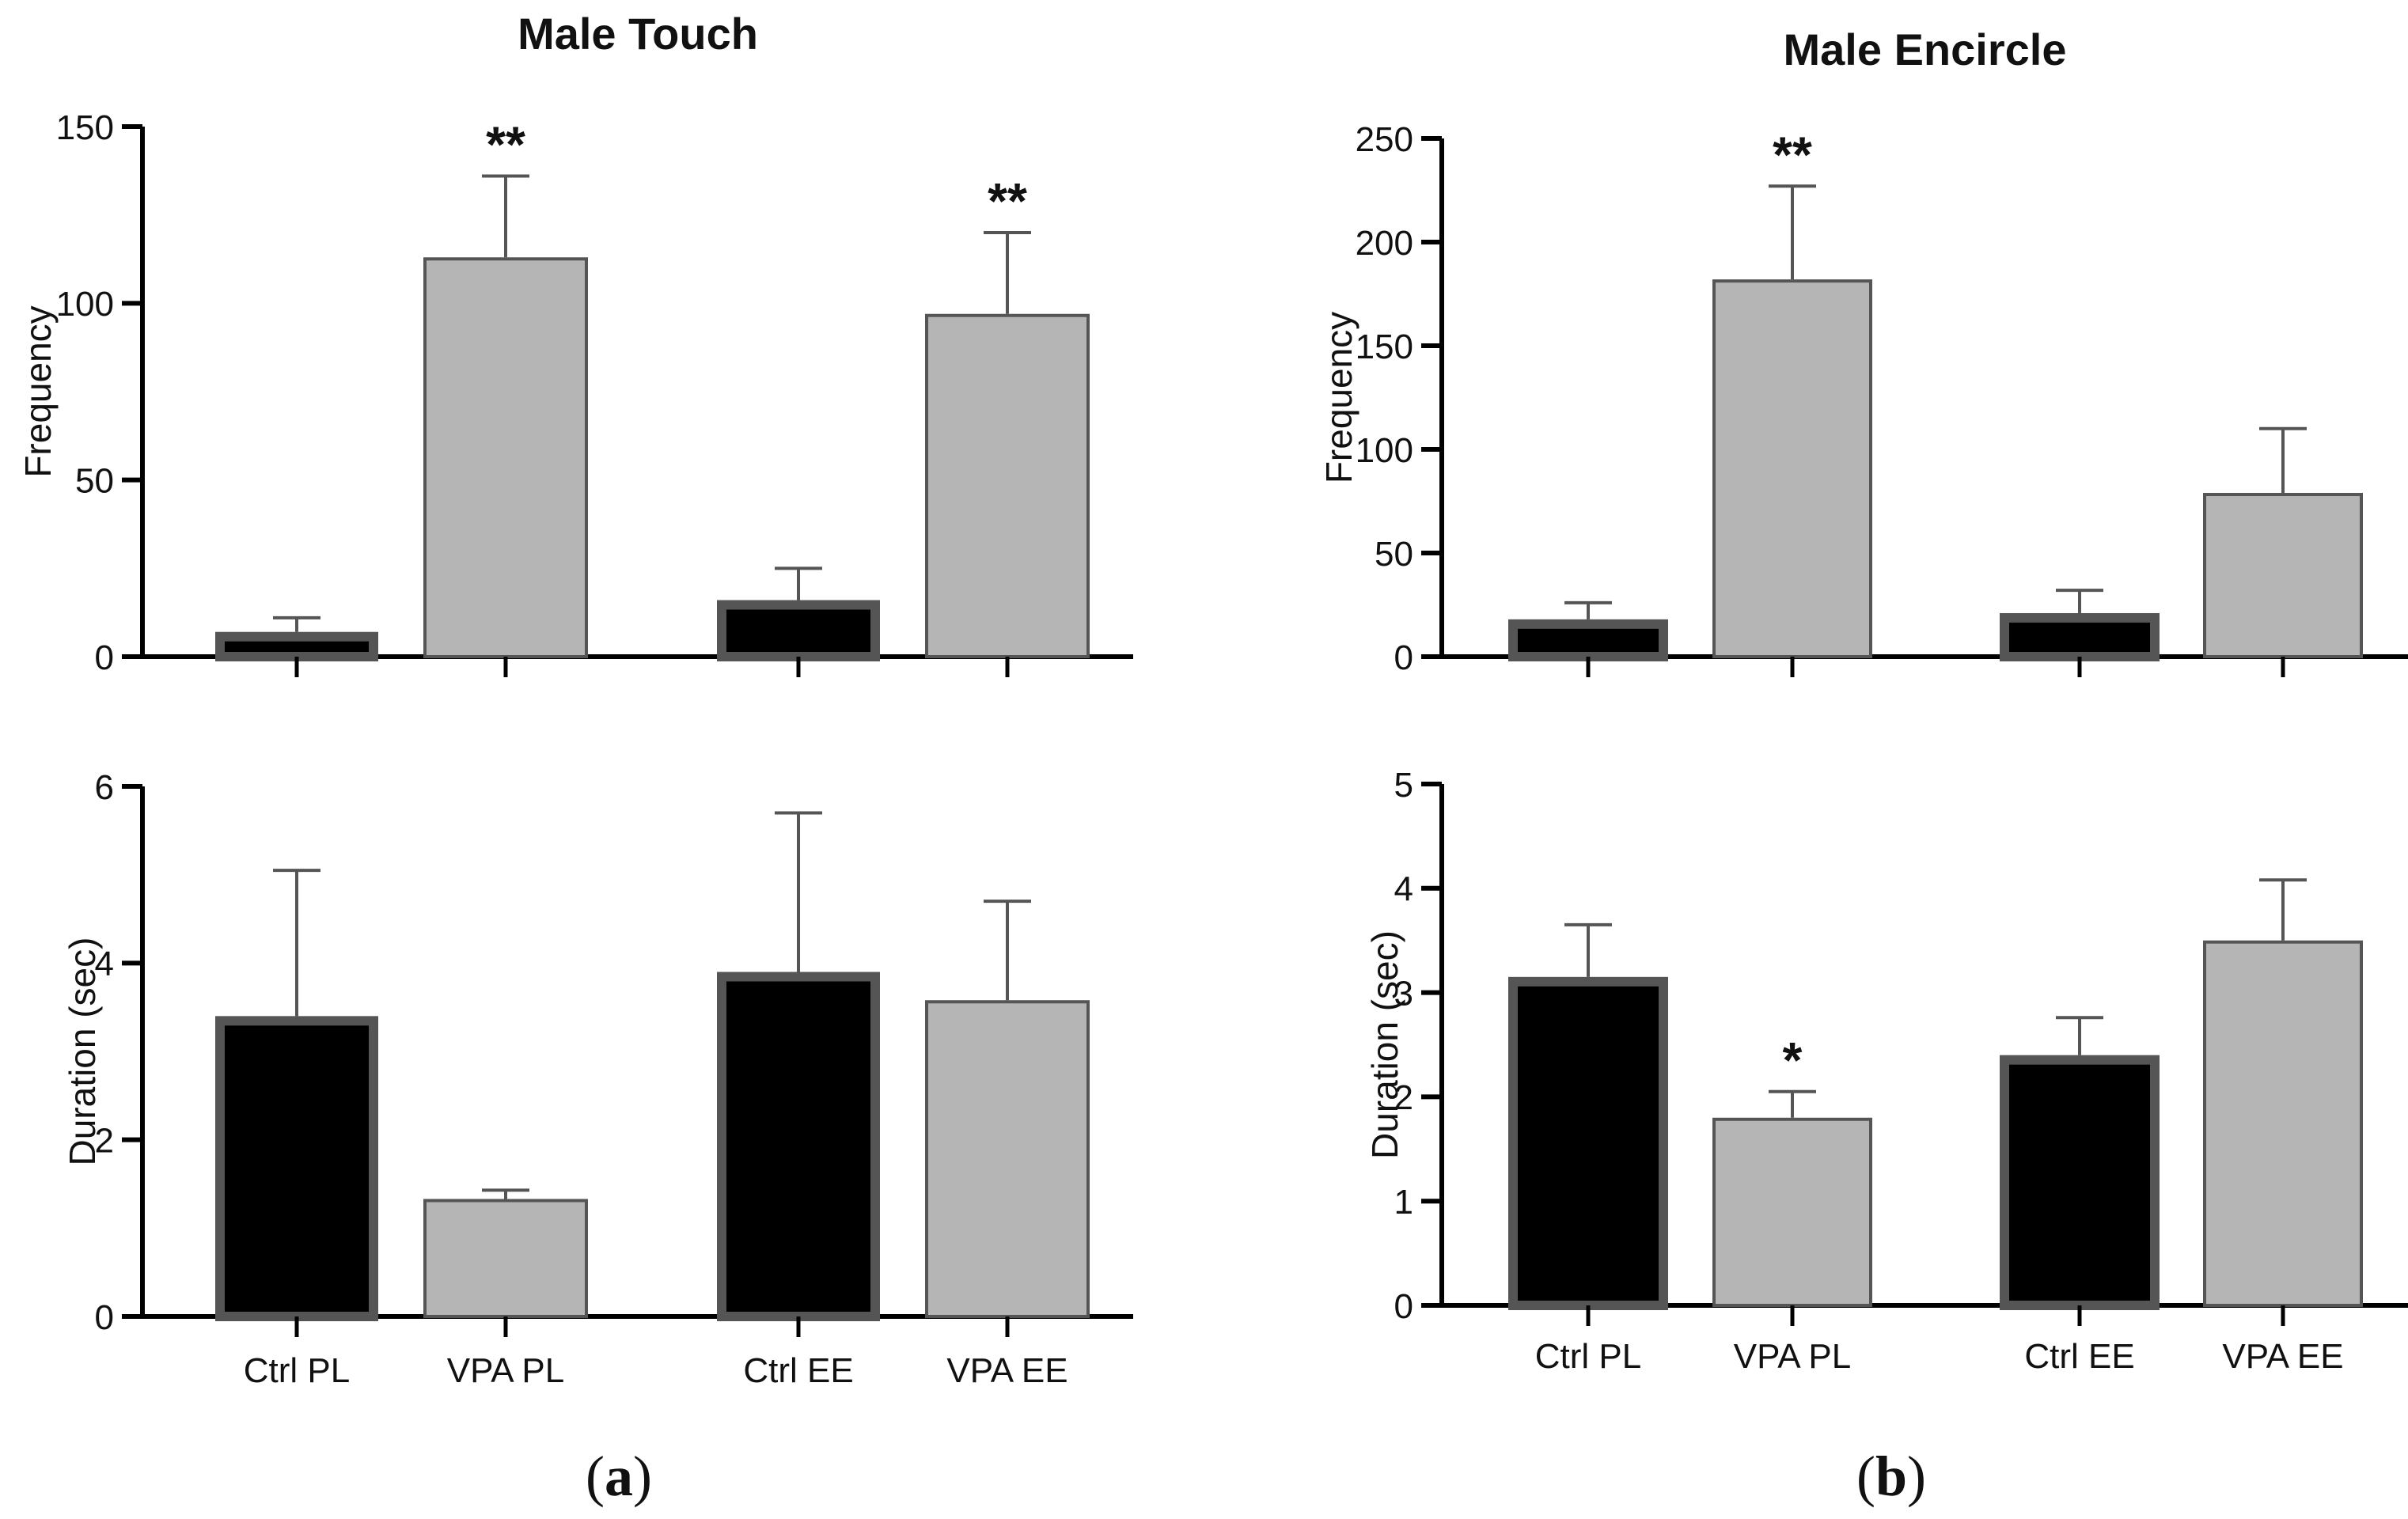 This screenshot has width=2408, height=1519. Describe the element at coordinates (1403, 1202) in the screenshot. I see `y-tick-label: 1` at that location.